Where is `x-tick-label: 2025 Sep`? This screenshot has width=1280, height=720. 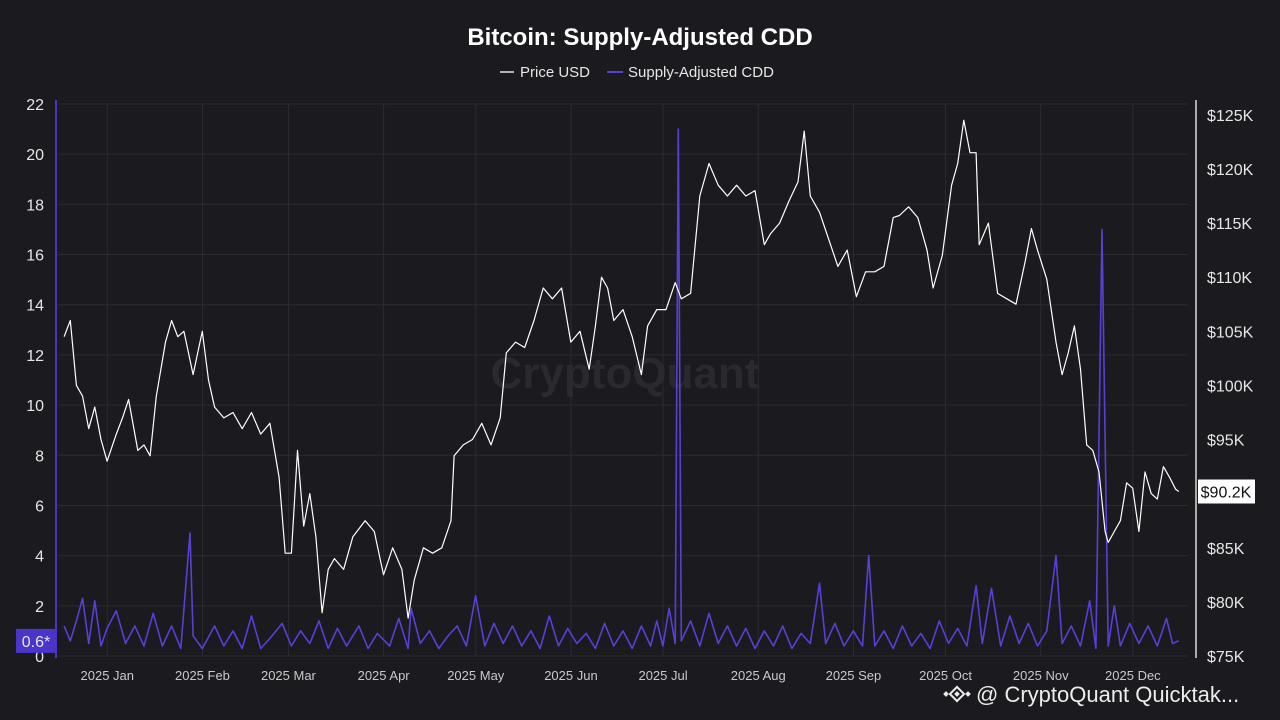 x-tick-label: 2025 Sep is located at coordinates (854, 675).